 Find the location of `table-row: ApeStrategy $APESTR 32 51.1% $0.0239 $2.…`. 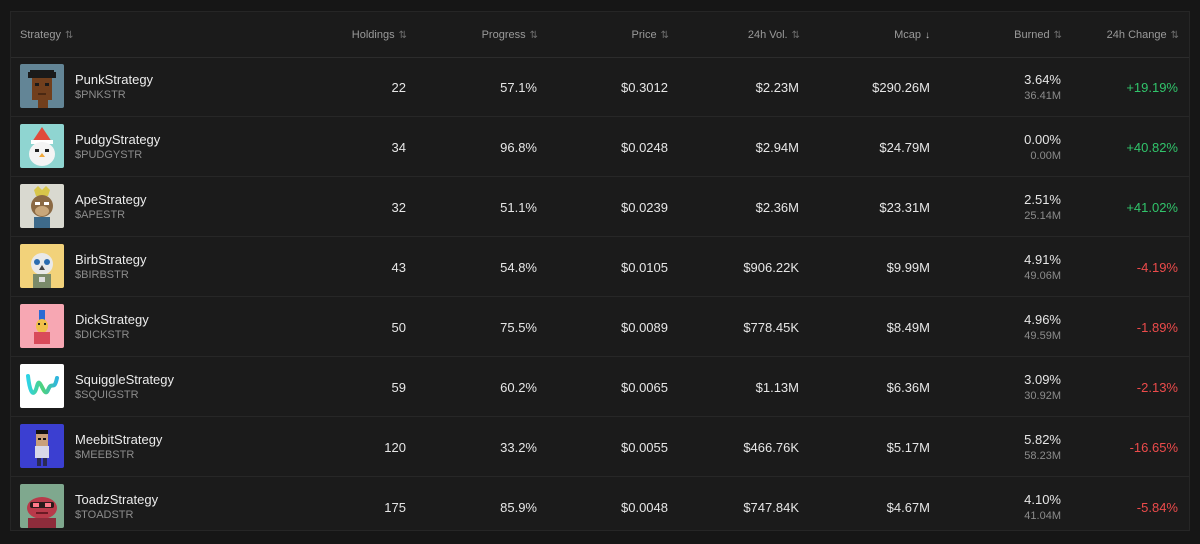

table-row: ApeStrategy $APESTR 32 51.1% $0.0239 $2.… is located at coordinates (600, 207).